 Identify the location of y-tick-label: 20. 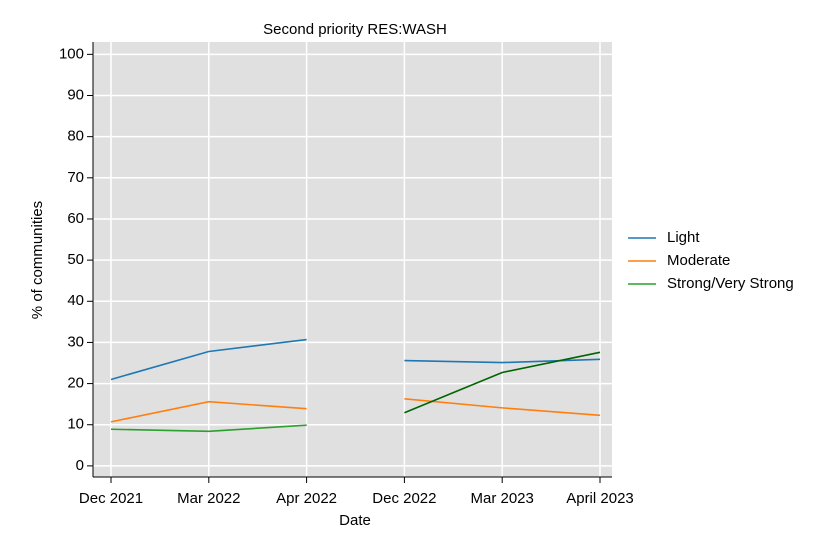
(75, 383).